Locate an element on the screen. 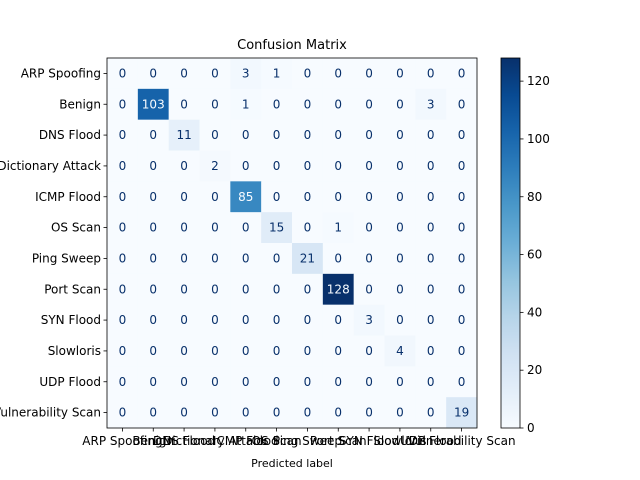  chart-title: Confusion Matrix is located at coordinates (292, 45).